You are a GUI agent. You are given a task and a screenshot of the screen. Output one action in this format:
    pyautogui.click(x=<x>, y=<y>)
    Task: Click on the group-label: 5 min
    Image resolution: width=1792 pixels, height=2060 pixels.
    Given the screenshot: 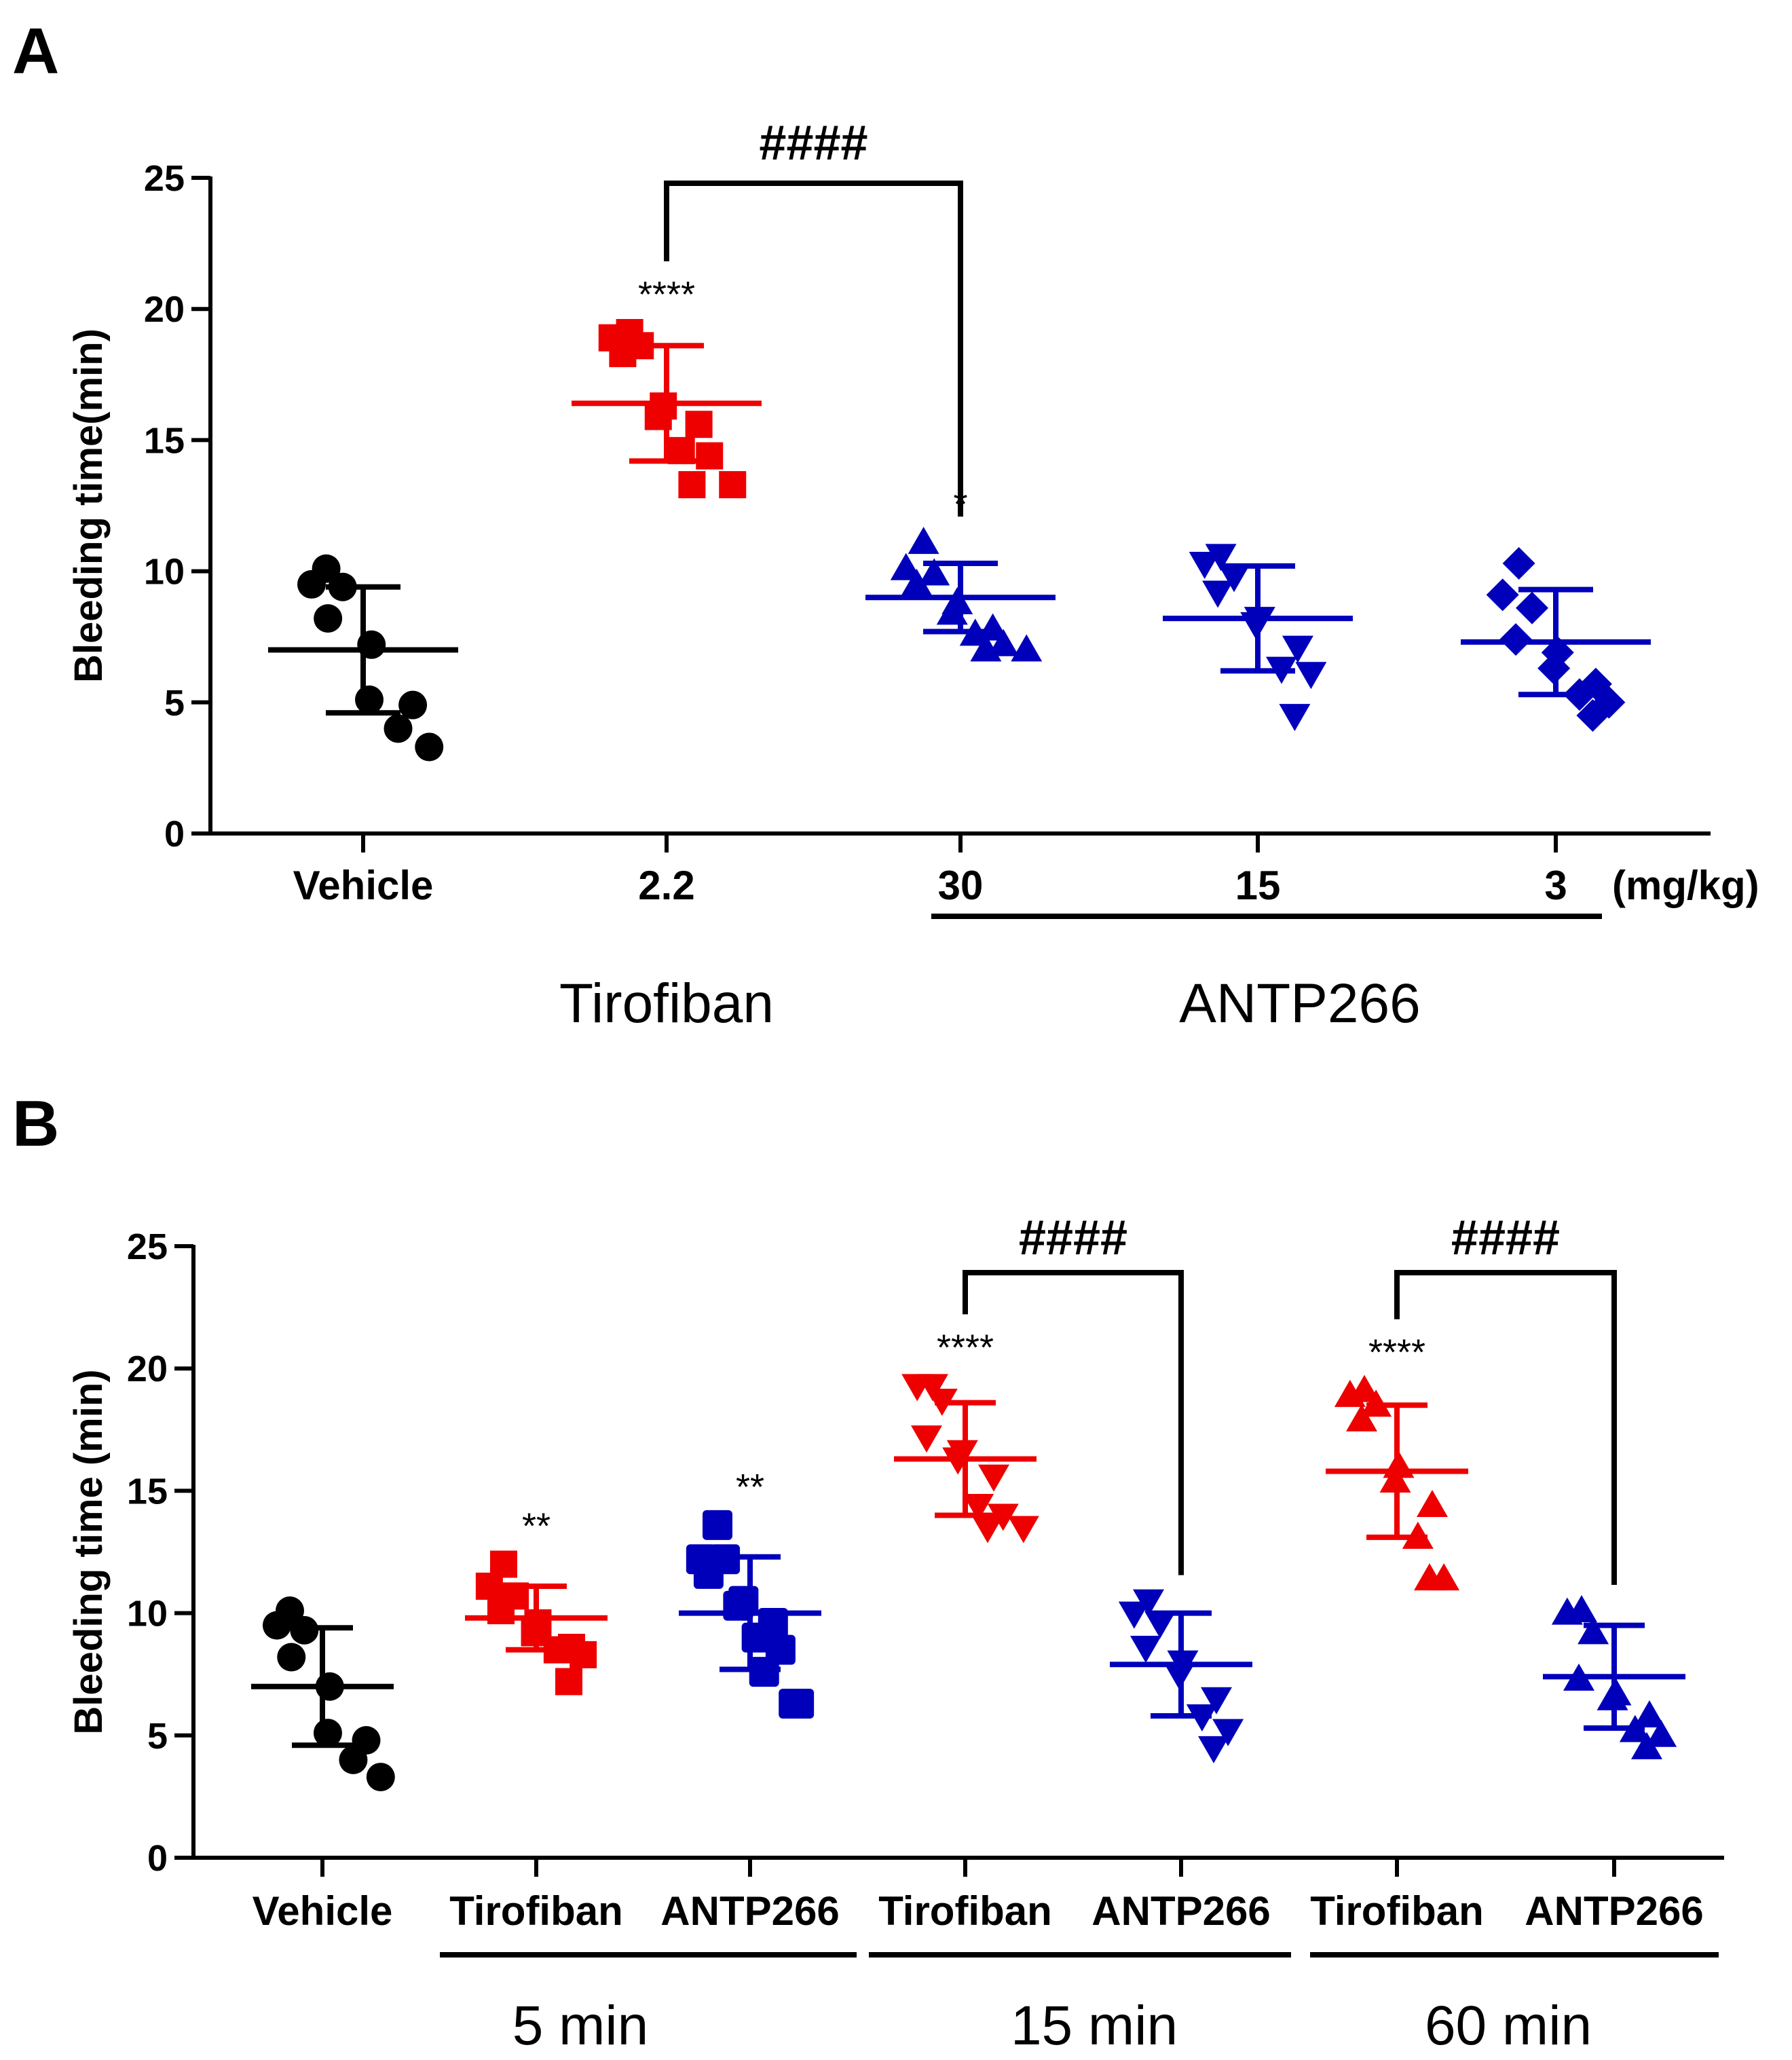 What is the action you would take?
    pyautogui.click(x=581, y=2026)
    